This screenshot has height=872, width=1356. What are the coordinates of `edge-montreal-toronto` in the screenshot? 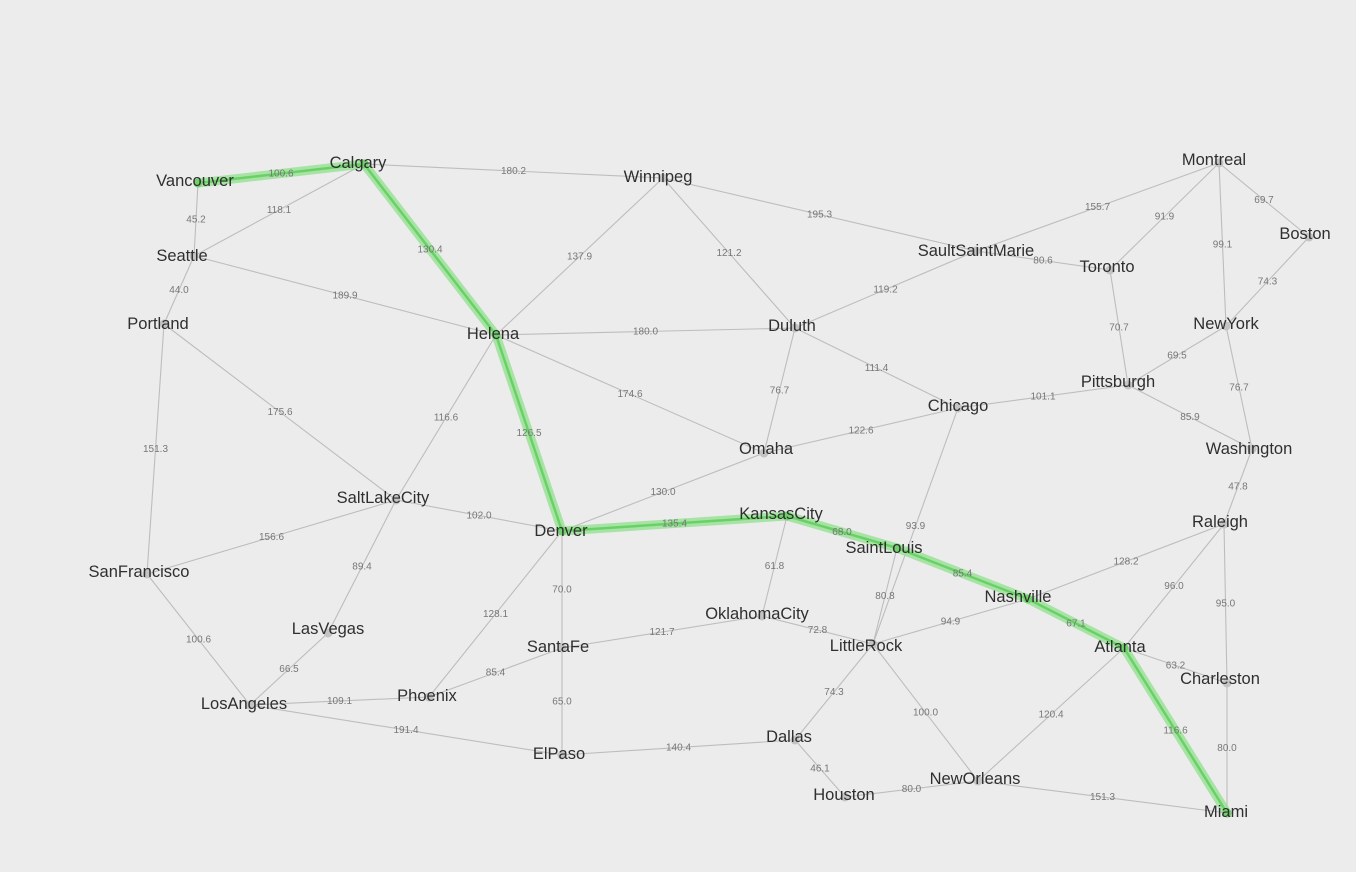 It's located at (1164, 216).